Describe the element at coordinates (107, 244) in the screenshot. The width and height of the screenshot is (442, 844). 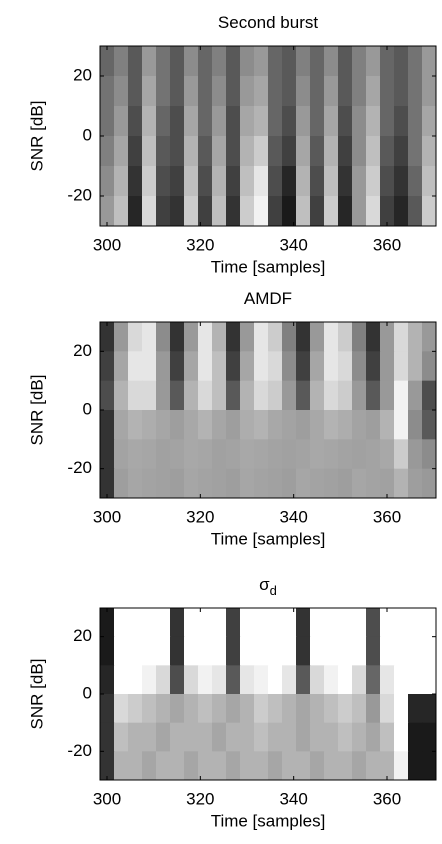
I see `x-tick-label: 300` at that location.